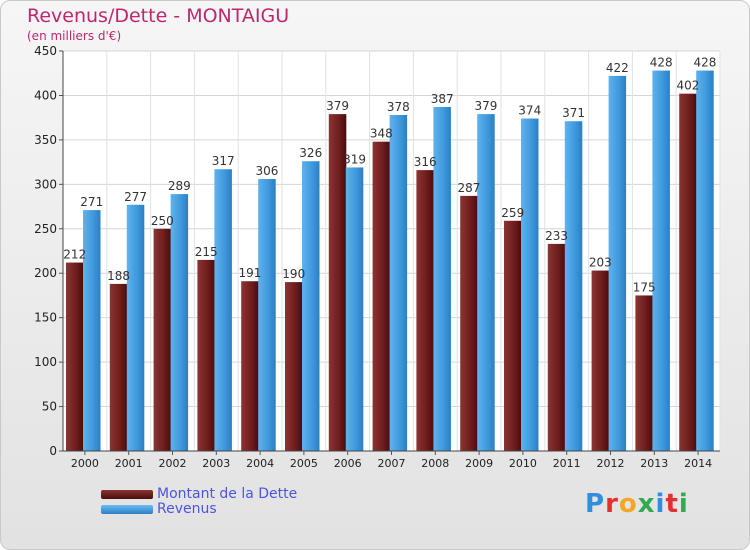  I want to click on y-tick-label: 100, so click(45, 362).